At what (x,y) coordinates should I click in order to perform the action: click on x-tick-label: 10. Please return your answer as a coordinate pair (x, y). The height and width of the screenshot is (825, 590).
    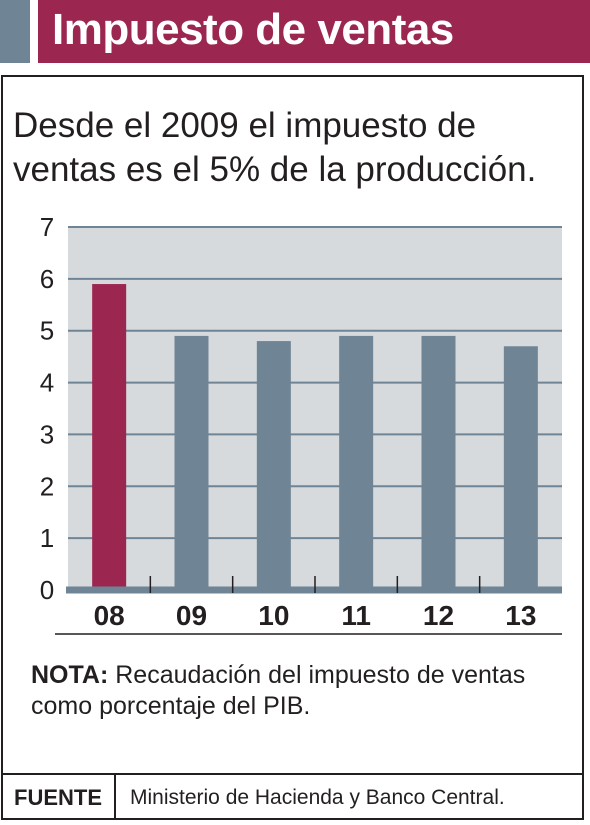
    Looking at the image, I should click on (273, 615).